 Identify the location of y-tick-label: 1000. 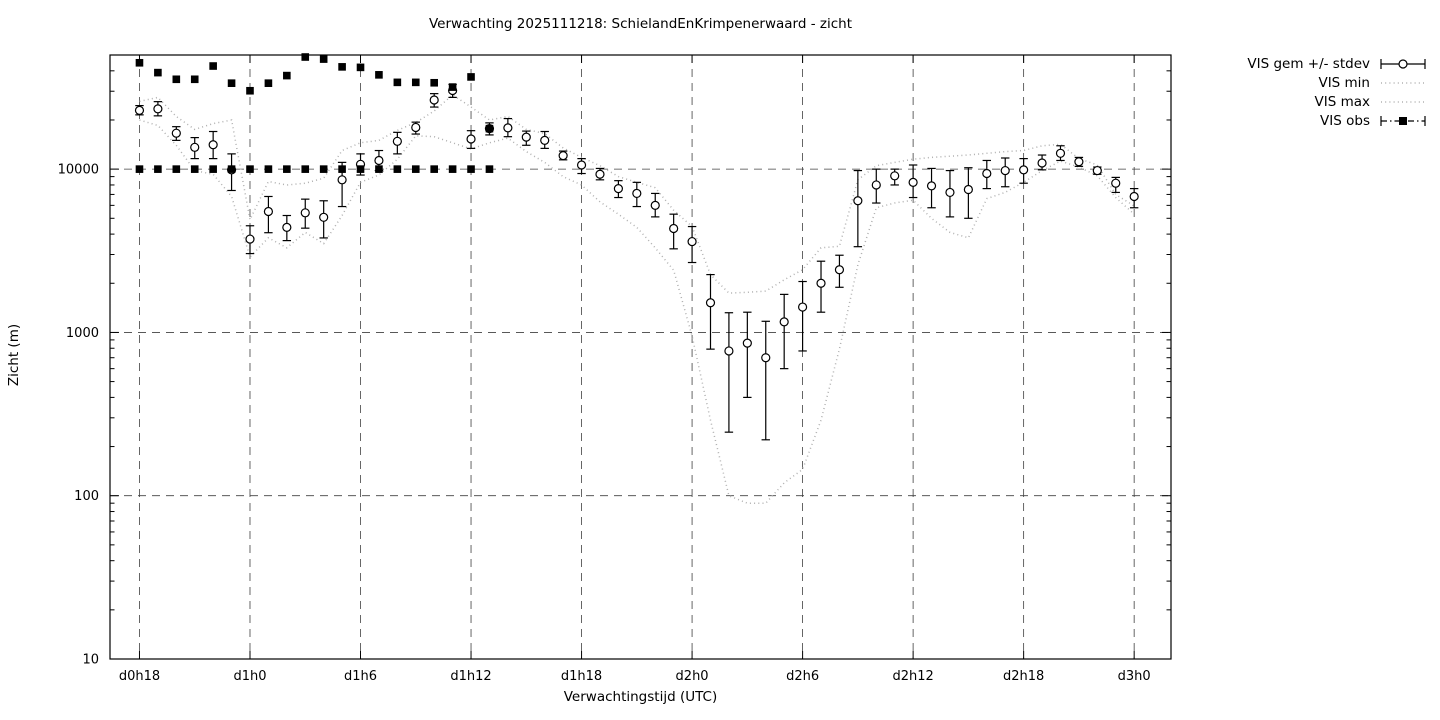
(82, 333).